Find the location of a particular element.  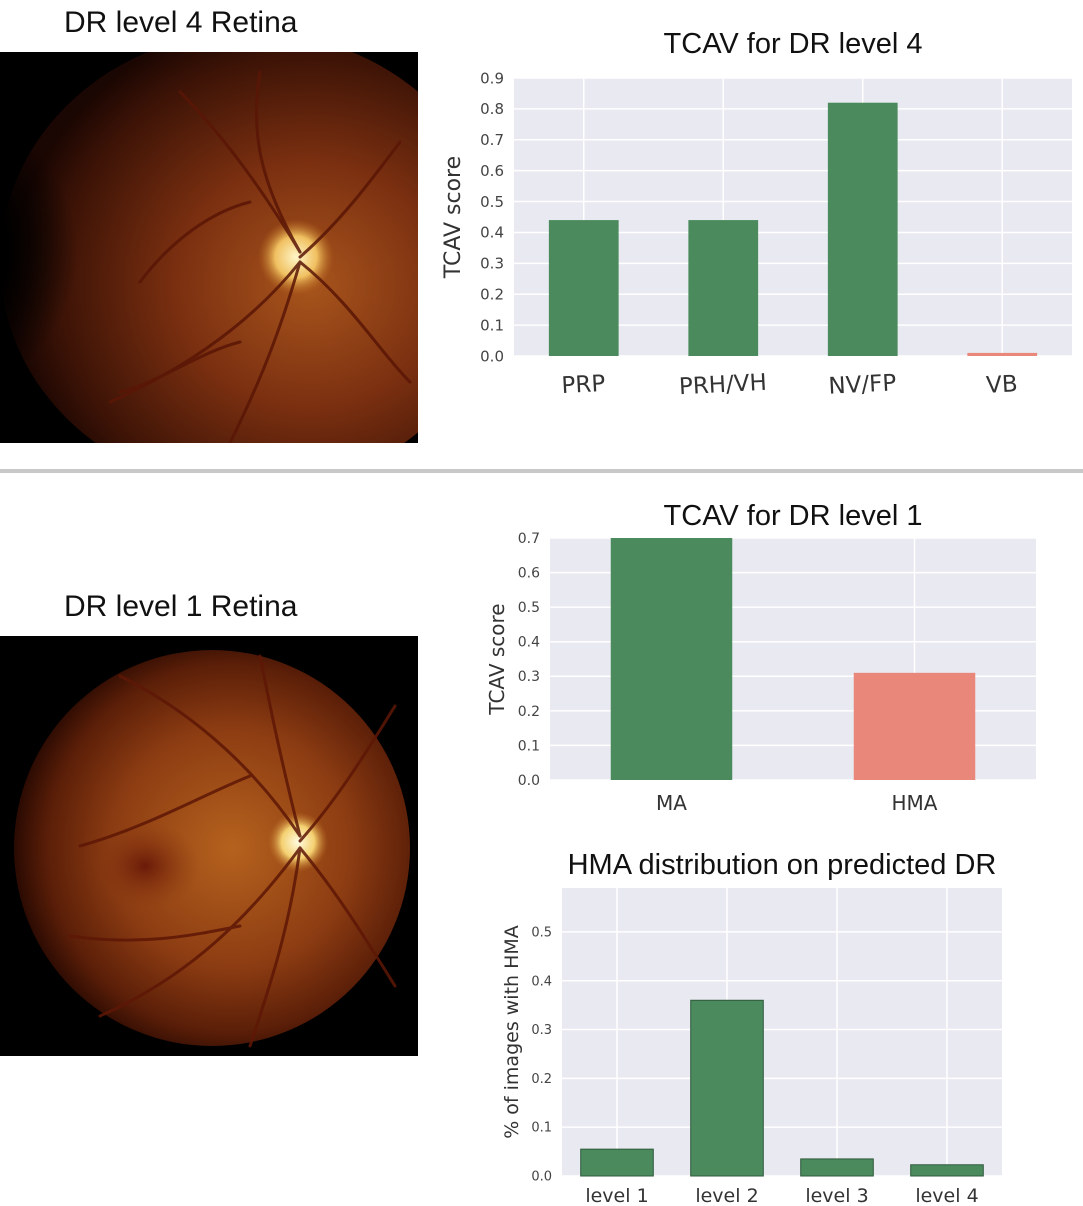

chart-title: TCAV for DR level 1 is located at coordinates (793, 516).